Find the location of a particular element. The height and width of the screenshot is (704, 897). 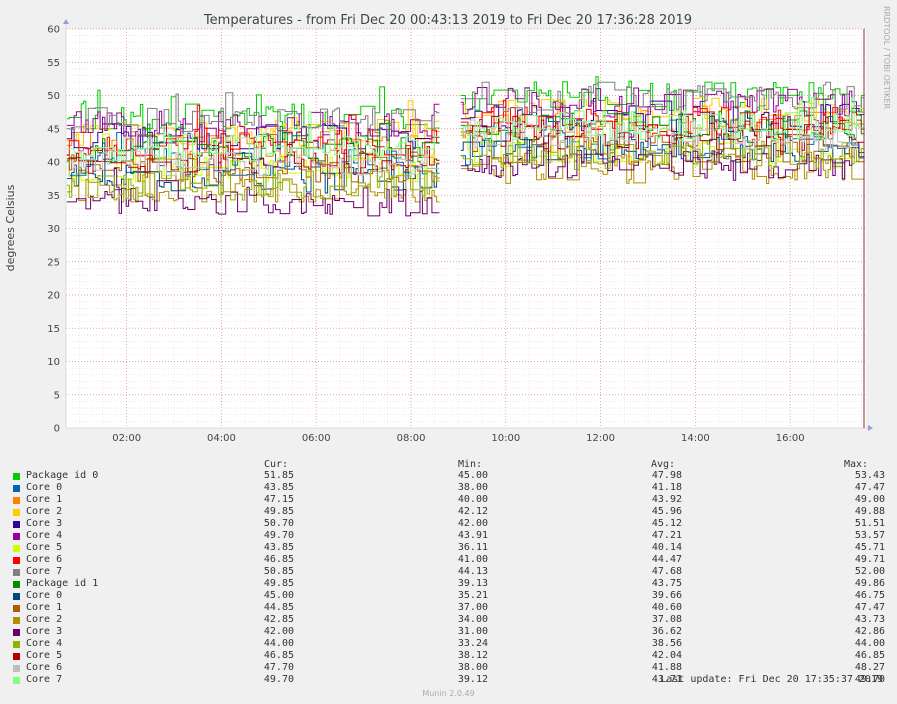

y-axis-arrow is located at coordinates (66, 21).